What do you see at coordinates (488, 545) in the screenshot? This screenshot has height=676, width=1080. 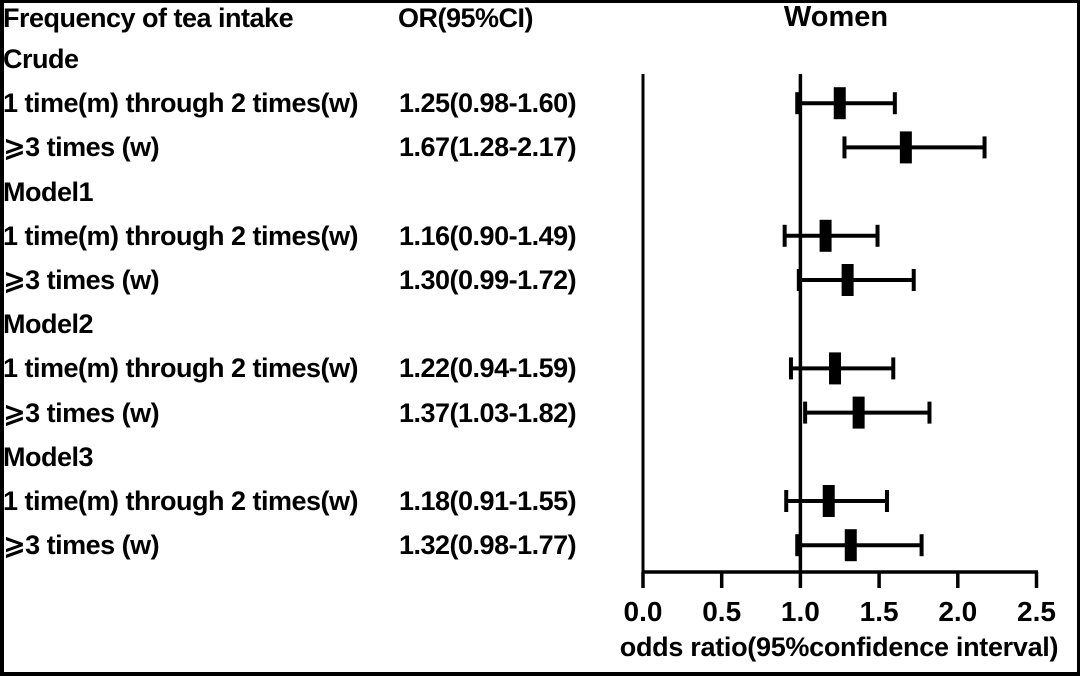 I see `or-ci-value: 1.32(0.98-1.77)` at bounding box center [488, 545].